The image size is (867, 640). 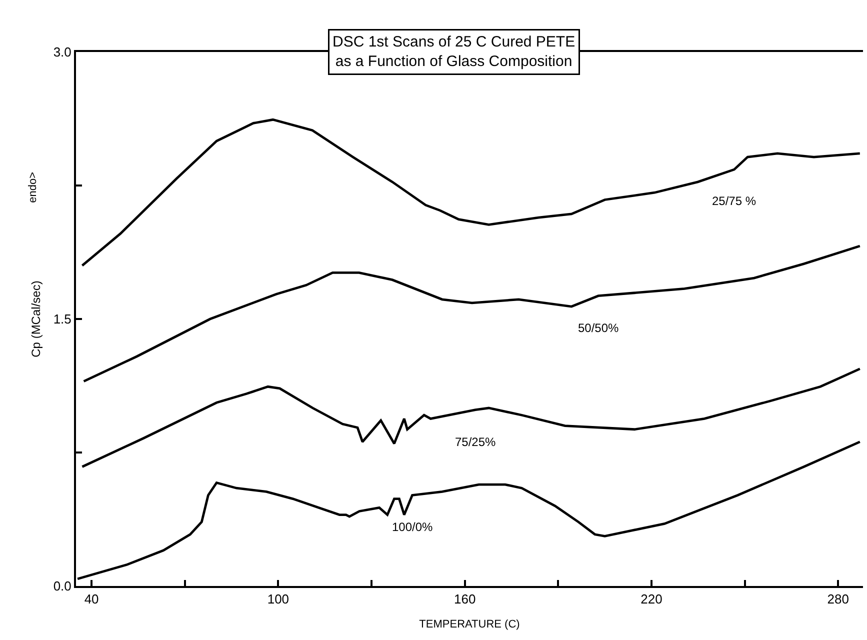 I want to click on x-tick-label: 280, so click(x=838, y=599).